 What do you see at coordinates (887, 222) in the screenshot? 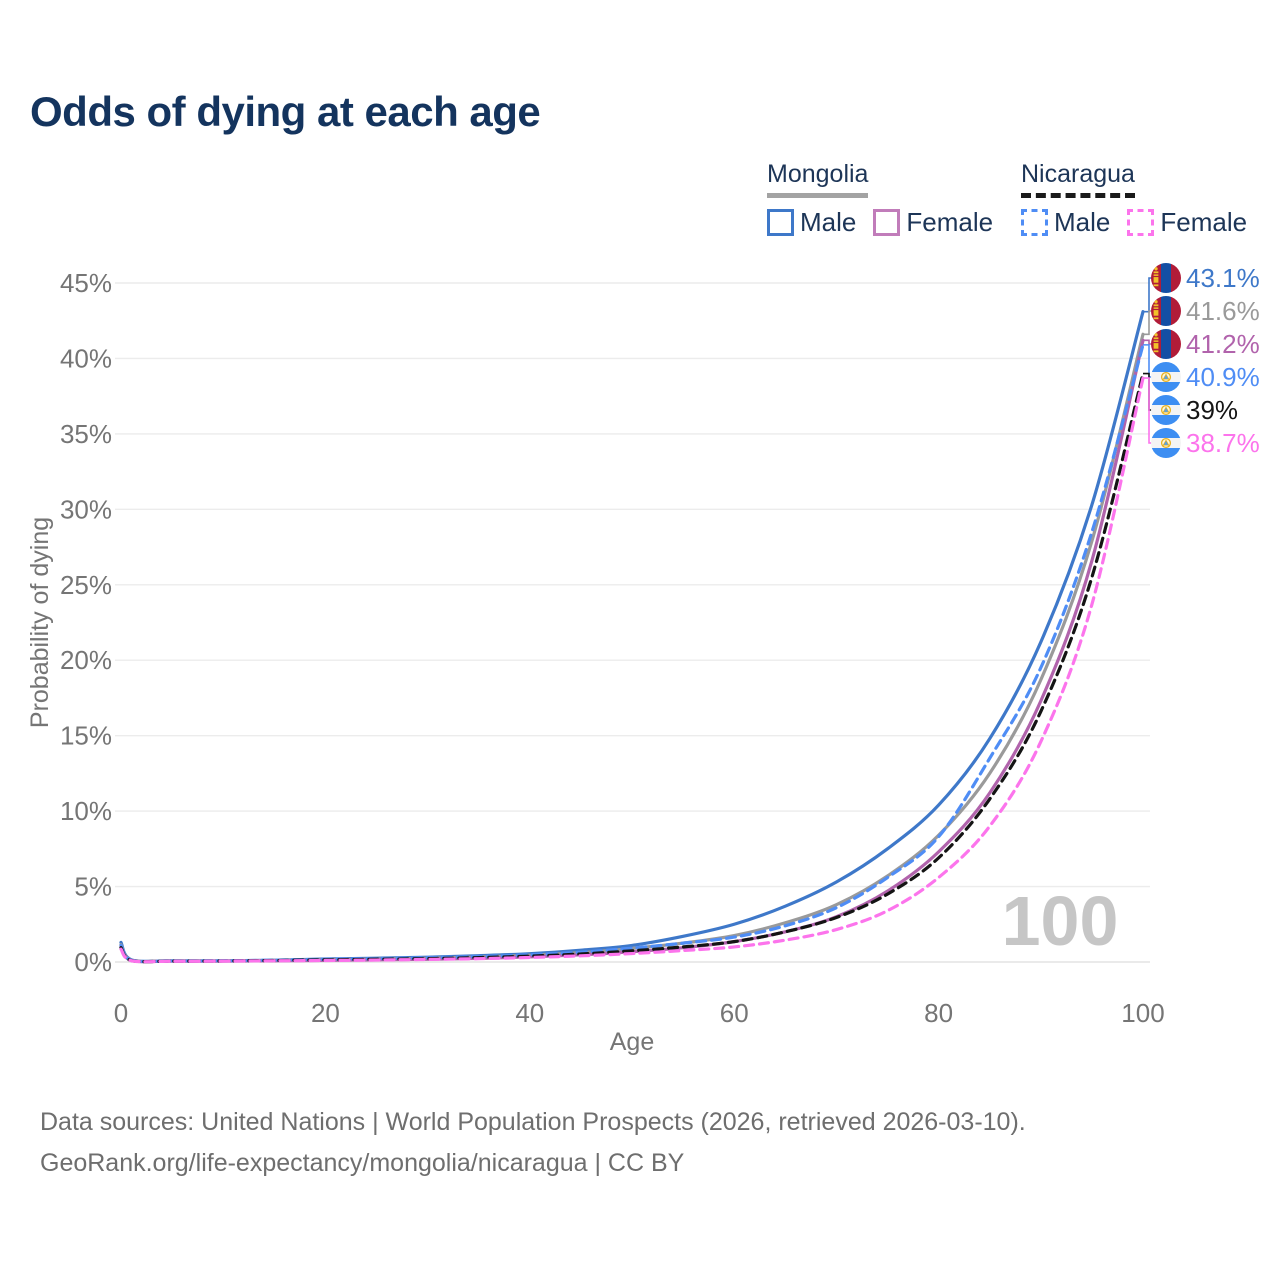
I see `mongolia-female-swatch-icon` at bounding box center [887, 222].